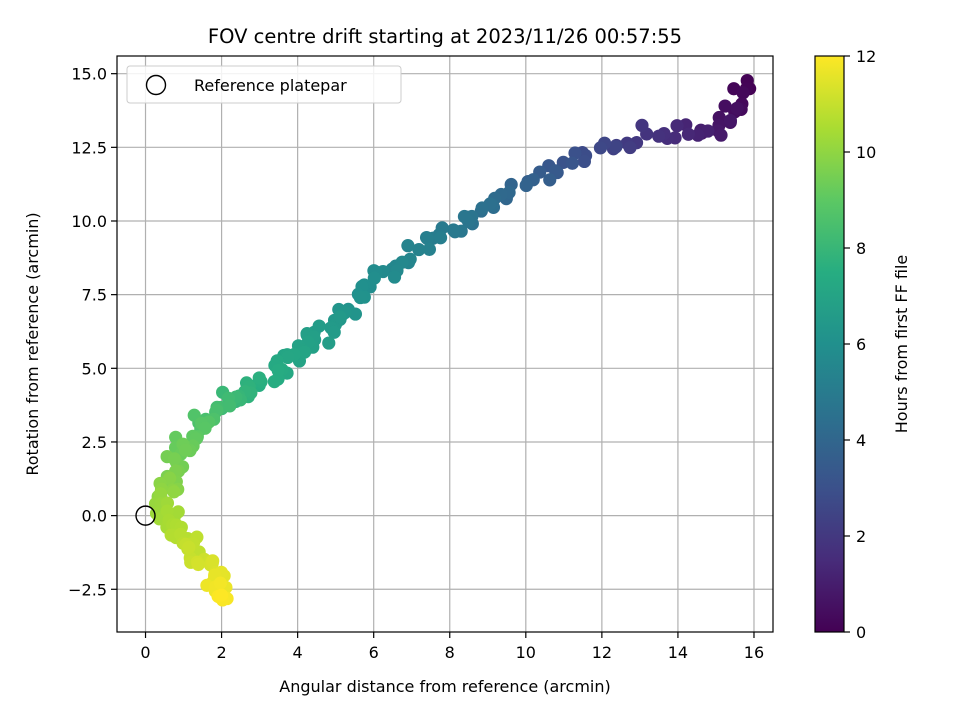  I want to click on x-tick-label: 14, so click(678, 652).